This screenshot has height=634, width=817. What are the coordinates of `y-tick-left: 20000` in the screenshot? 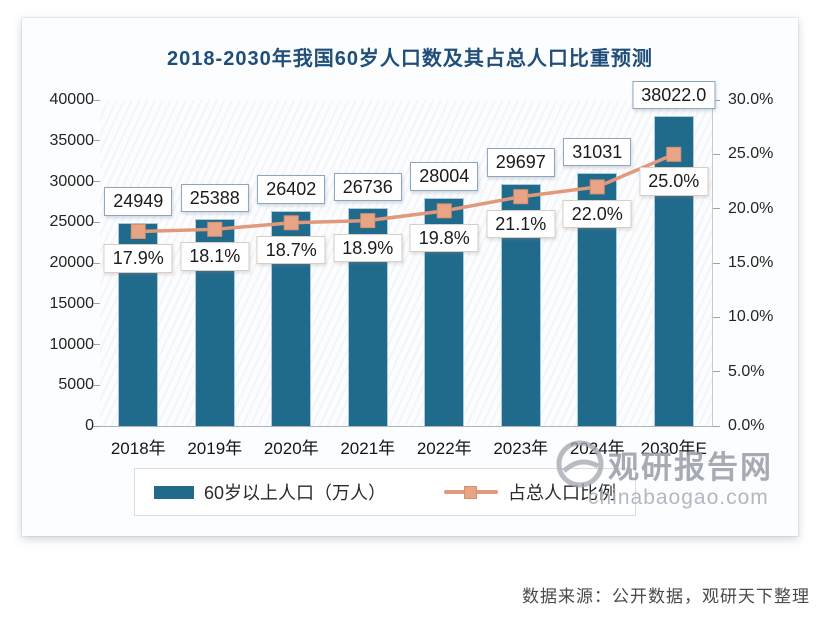 It's located at (72, 262).